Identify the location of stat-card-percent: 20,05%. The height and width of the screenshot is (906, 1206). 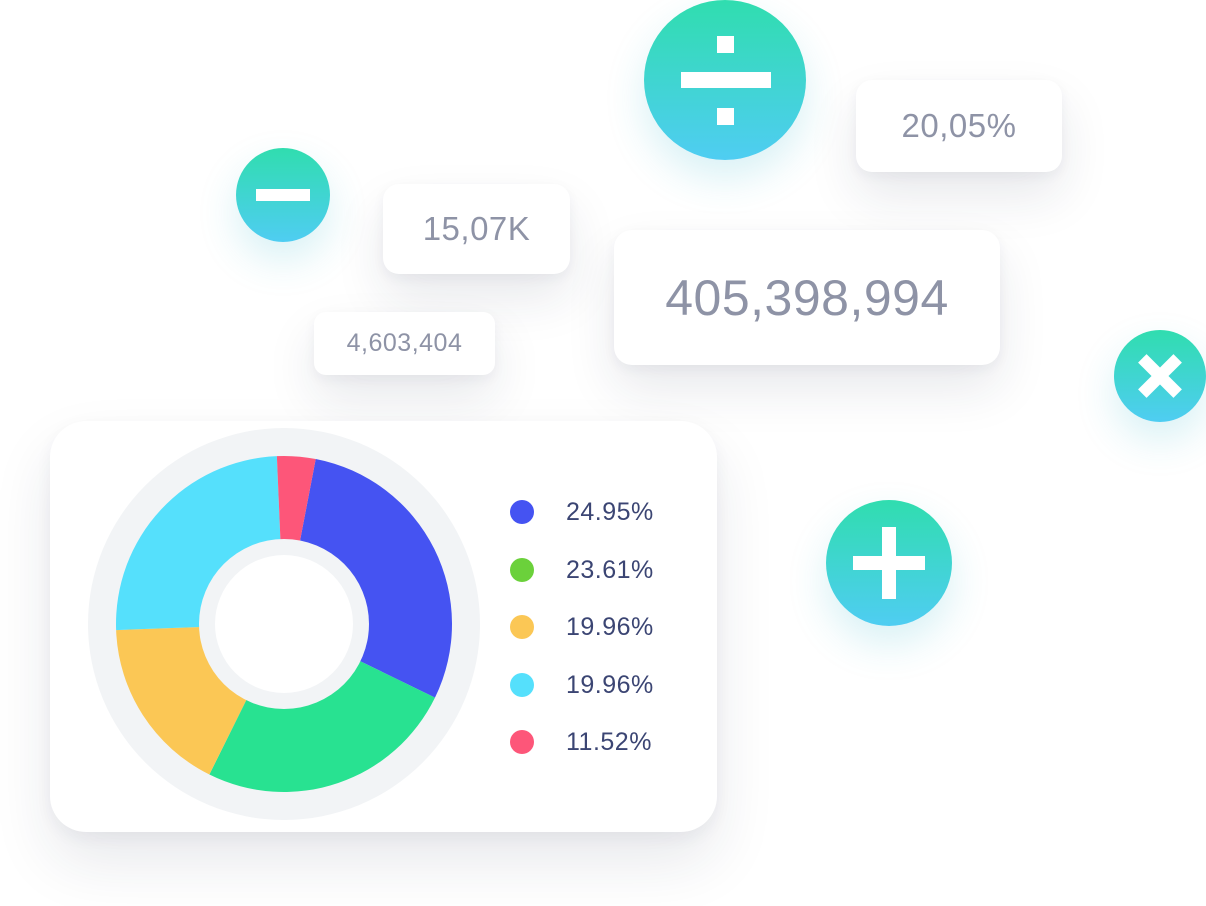
(959, 126).